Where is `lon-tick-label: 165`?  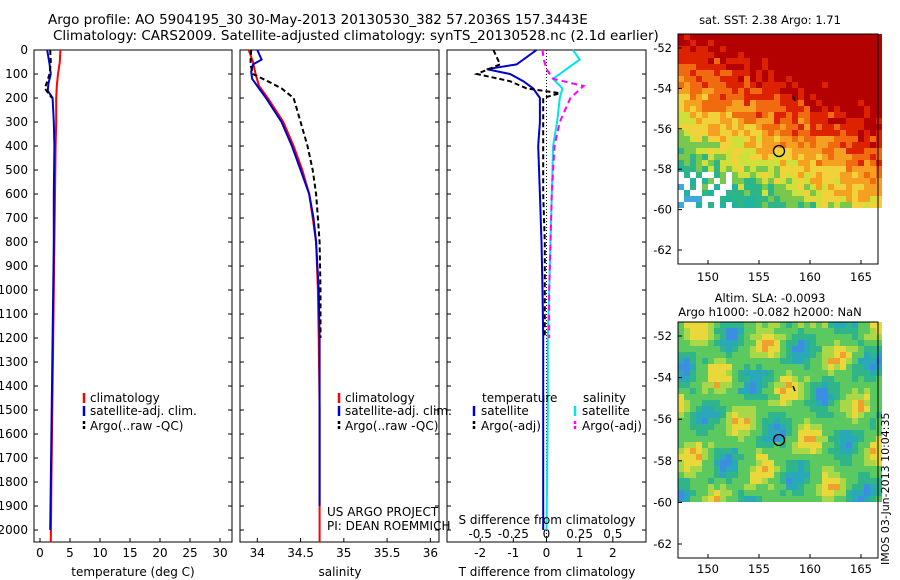
lon-tick-label: 165 is located at coordinates (861, 569).